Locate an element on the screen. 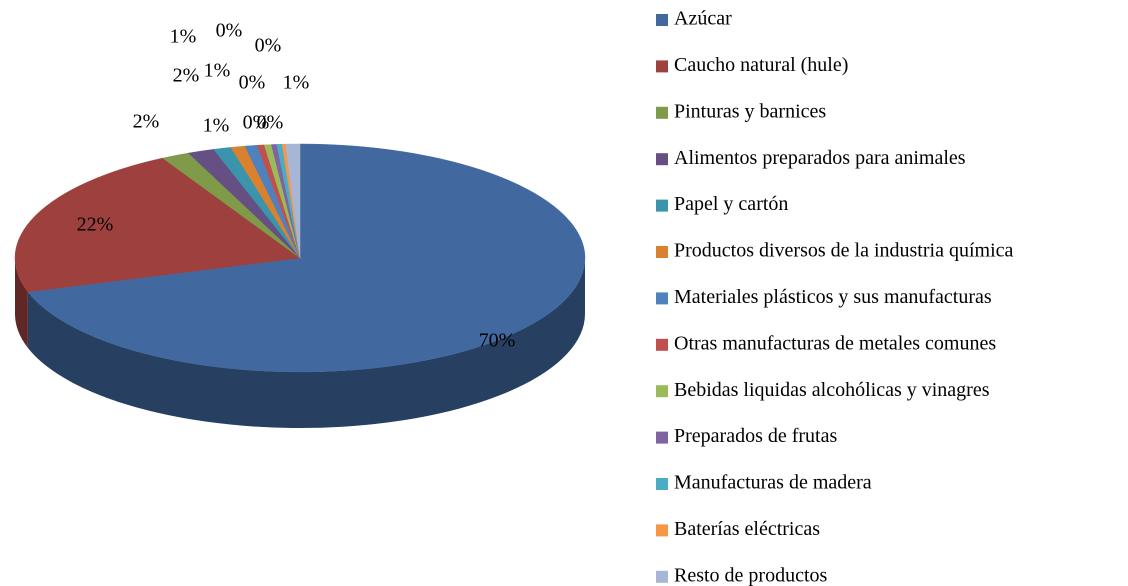  legend-label: Preparados de frutas is located at coordinates (755, 436).